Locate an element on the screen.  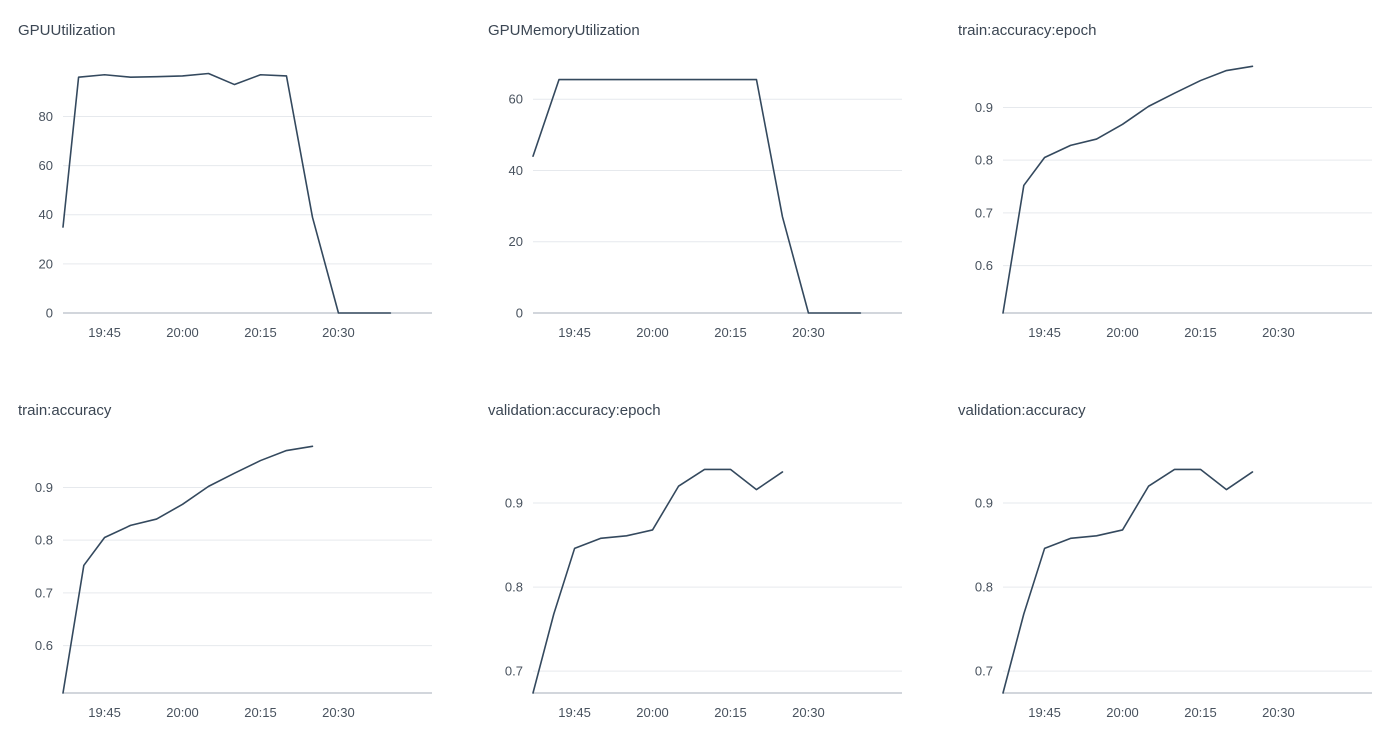
line-chart: 0 20 40 60 80 19:45 20:00 20:15 20:30 is located at coordinates (235, 206).